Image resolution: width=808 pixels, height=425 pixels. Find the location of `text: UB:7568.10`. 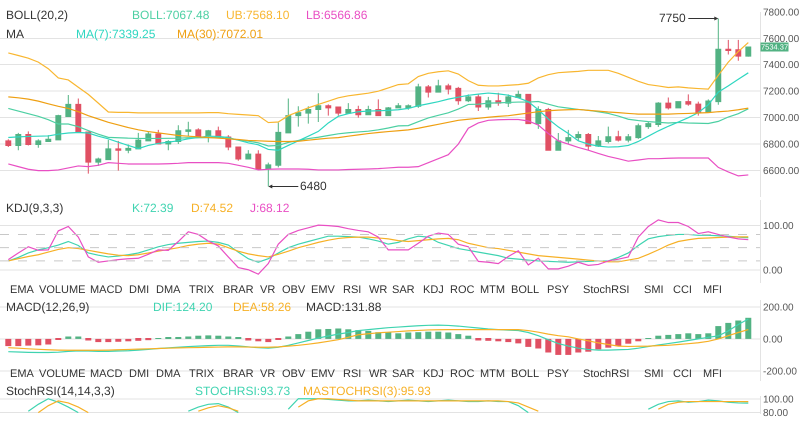

text: UB:7568.10 is located at coordinates (258, 15).